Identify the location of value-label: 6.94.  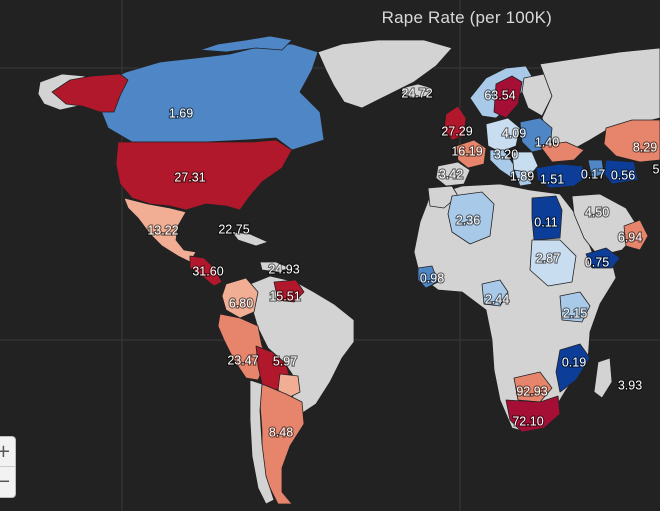
(630, 237).